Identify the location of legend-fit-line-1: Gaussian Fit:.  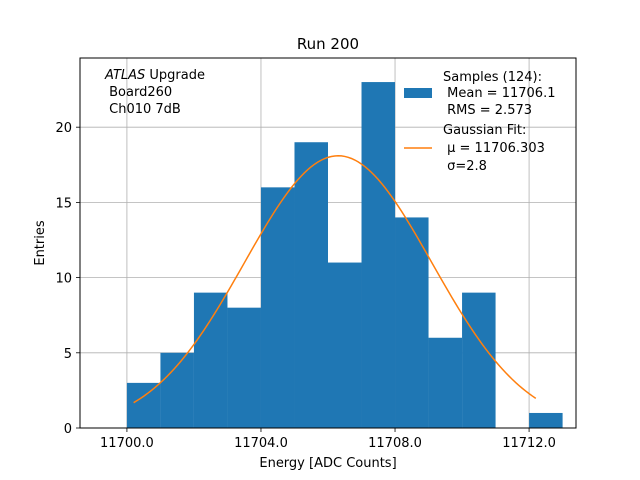
(484, 130).